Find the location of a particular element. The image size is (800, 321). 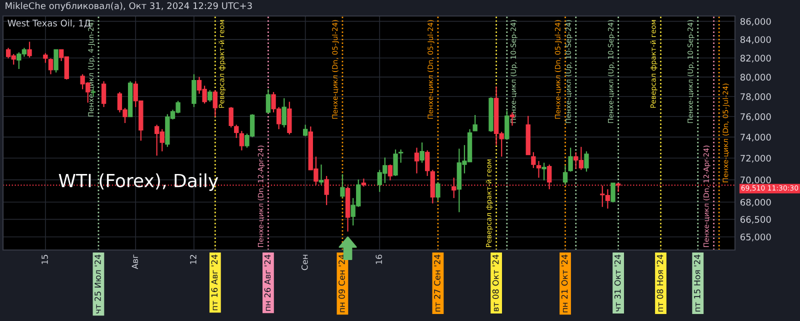

x-tick-label: пт 08 Ноя '24 is located at coordinates (660, 283).